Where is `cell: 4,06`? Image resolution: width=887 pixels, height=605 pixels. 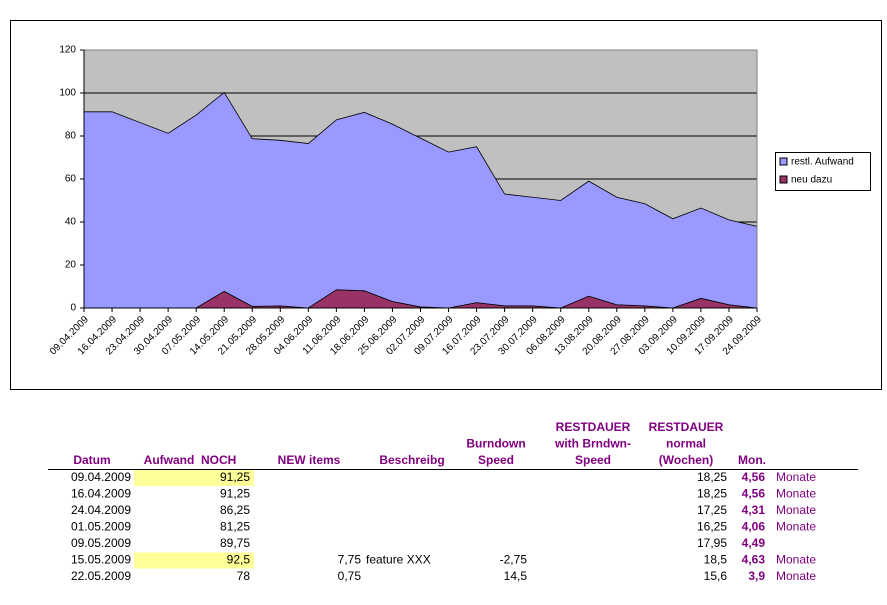
cell: 4,06 is located at coordinates (754, 527).